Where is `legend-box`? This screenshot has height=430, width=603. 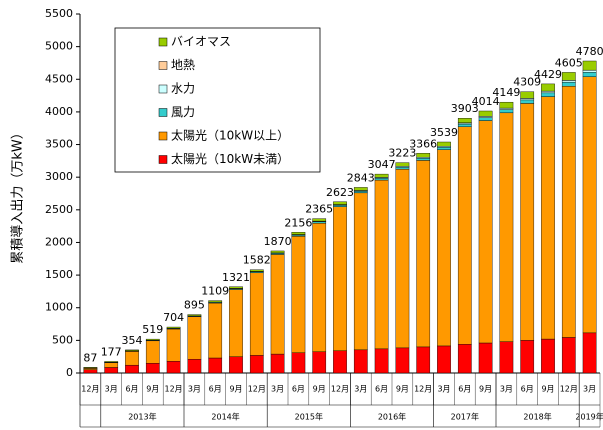 legend-box is located at coordinates (217, 100).